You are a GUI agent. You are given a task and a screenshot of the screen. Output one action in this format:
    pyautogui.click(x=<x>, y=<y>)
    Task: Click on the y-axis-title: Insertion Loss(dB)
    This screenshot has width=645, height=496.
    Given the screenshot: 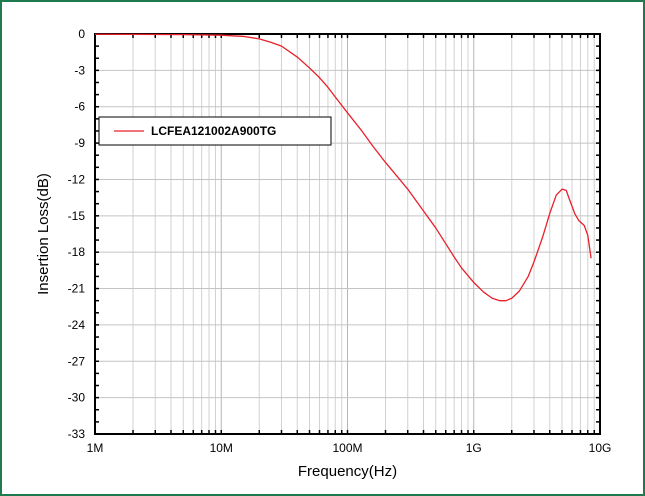 What is the action you would take?
    pyautogui.click(x=43, y=234)
    